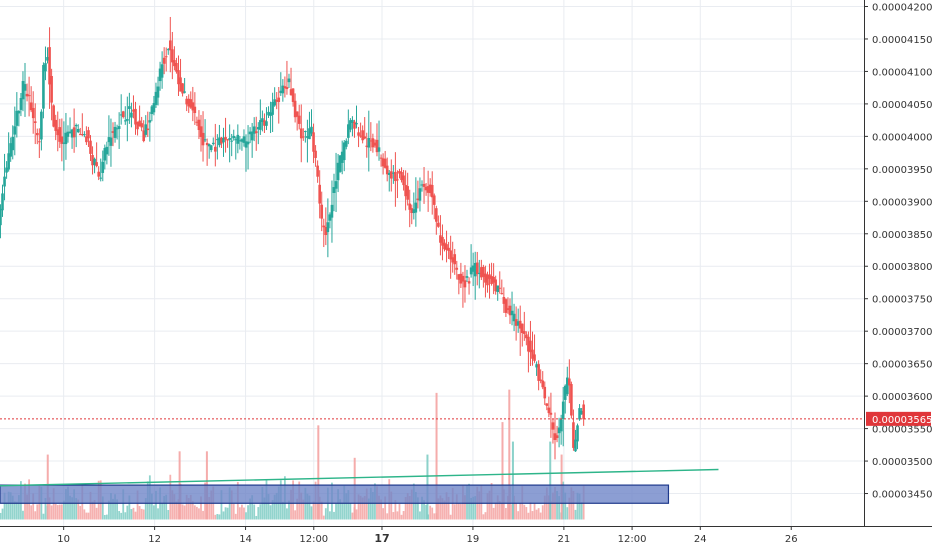  Describe the element at coordinates (902, 365) in the screenshot. I see `y-tick-label: 0.00003650` at that location.